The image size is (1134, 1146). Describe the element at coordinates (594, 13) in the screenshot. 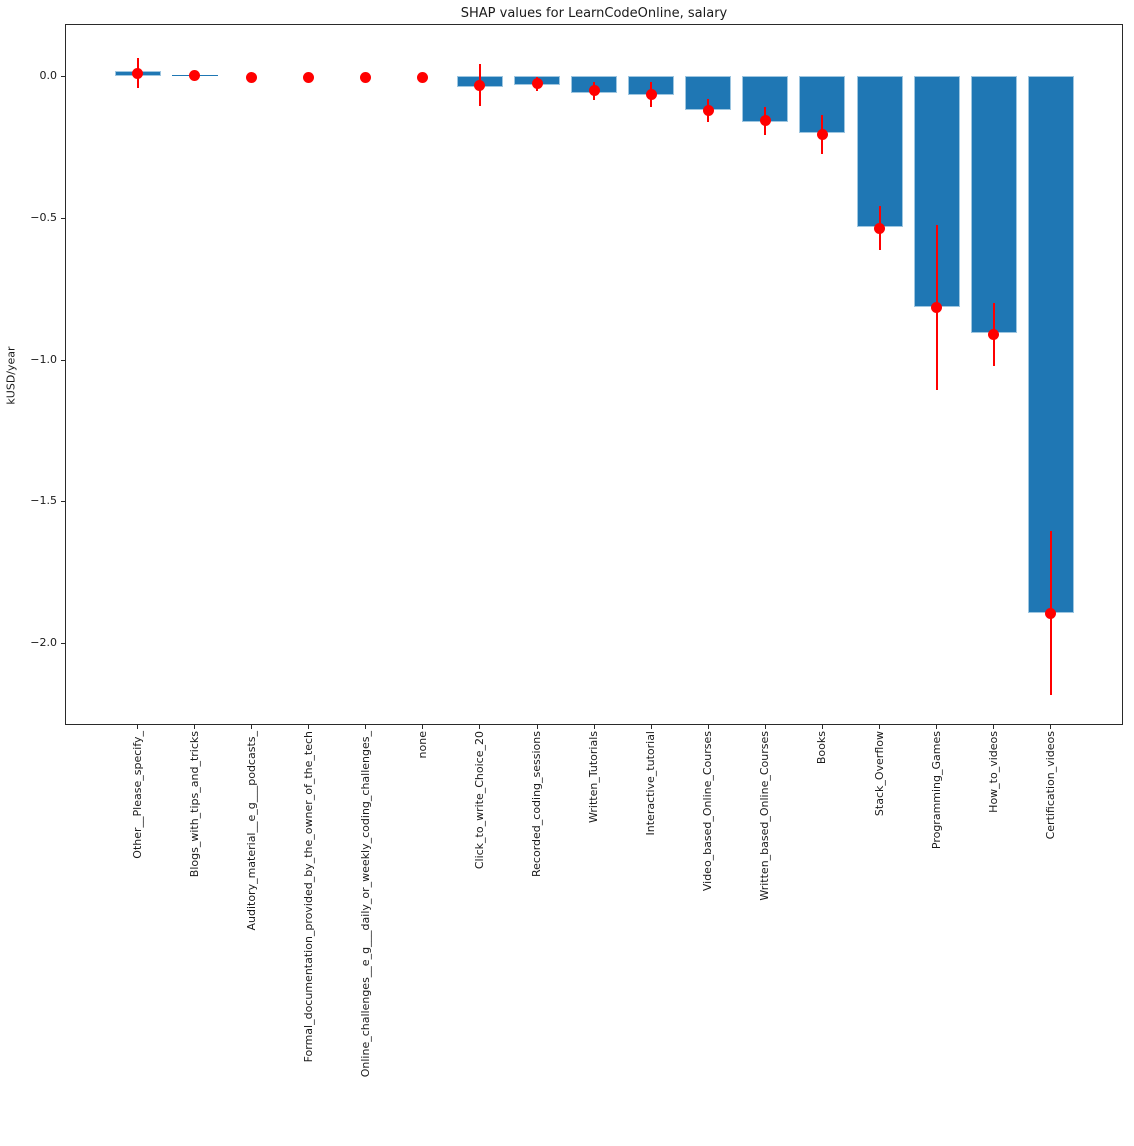

I see `chart-title: SHAP values for LearnCodeOnline, salary` at that location.